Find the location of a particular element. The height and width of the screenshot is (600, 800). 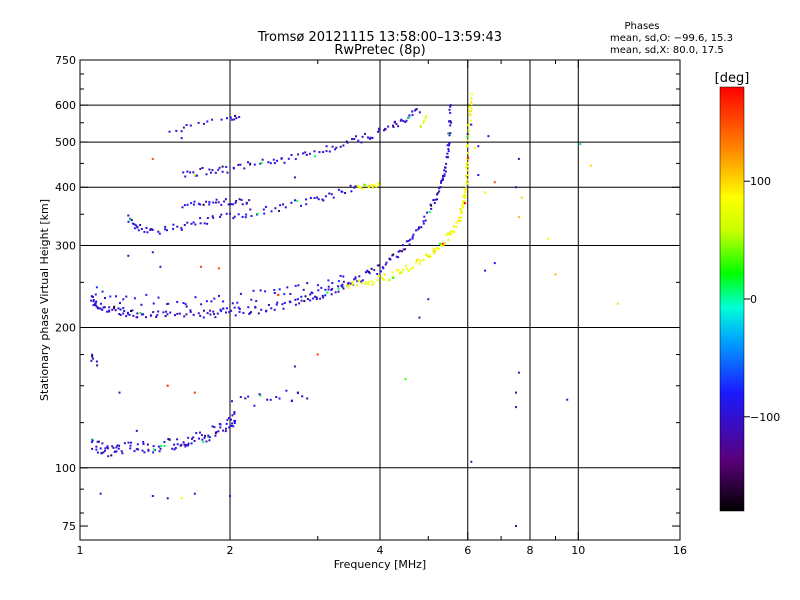

stats-line-o: mean, sd,O: −99.6, 15.3 is located at coordinates (671, 38).